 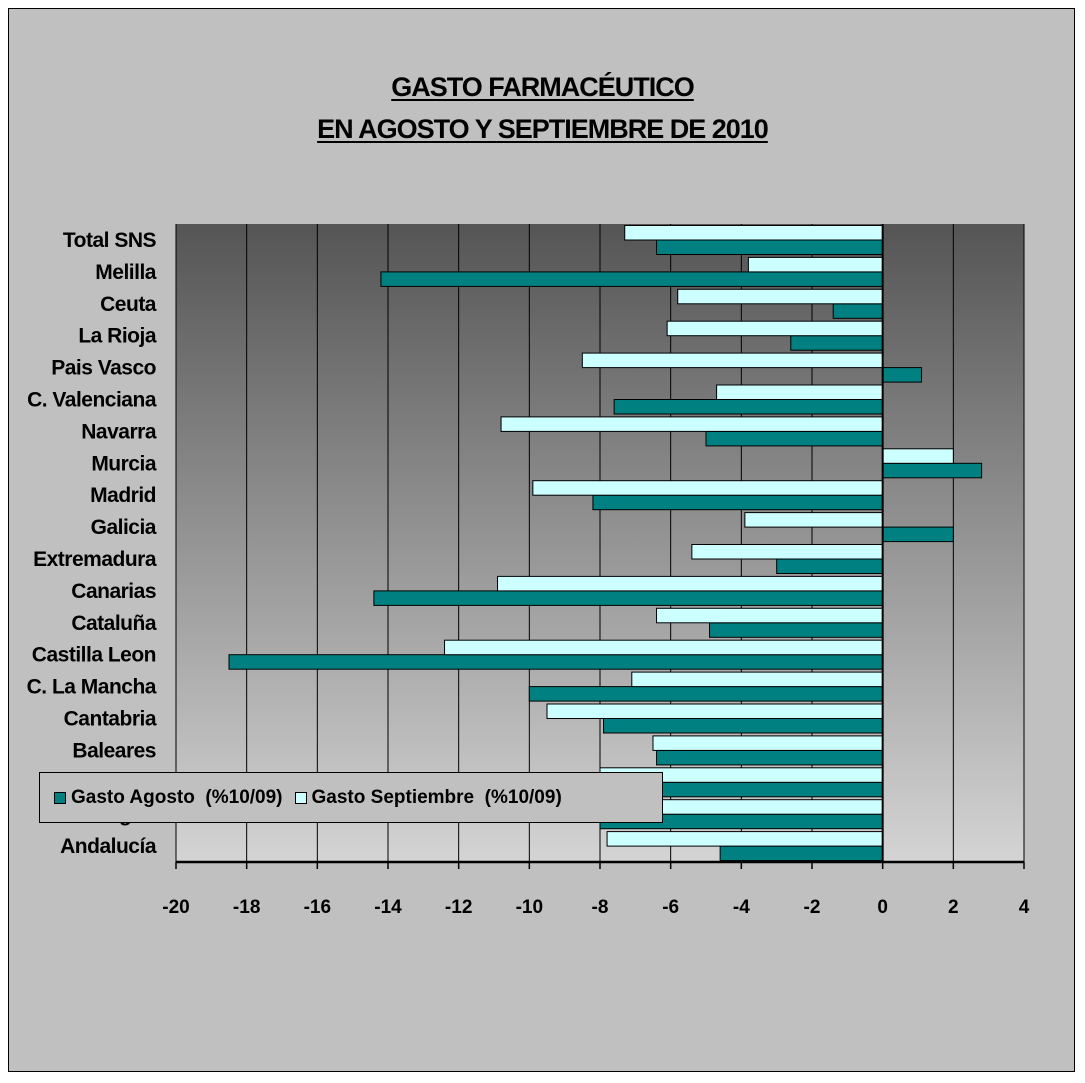 I want to click on category-label: Madrid, so click(x=123, y=495).